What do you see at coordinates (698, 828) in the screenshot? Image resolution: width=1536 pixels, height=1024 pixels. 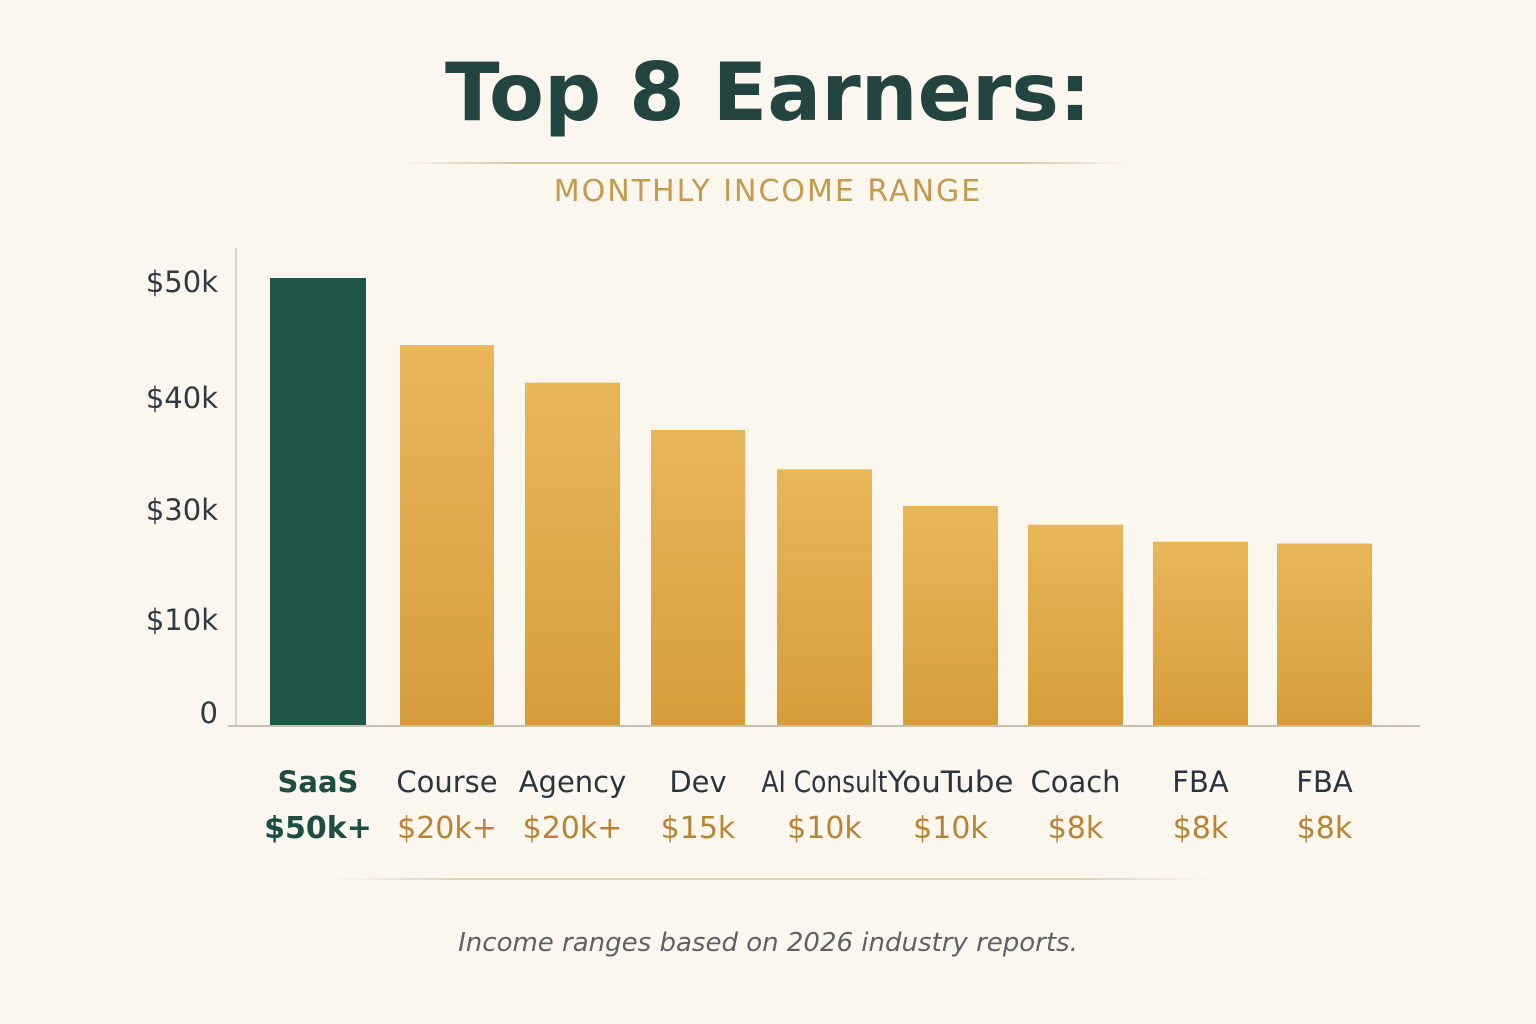 I see `x-value-label: $15k` at bounding box center [698, 828].